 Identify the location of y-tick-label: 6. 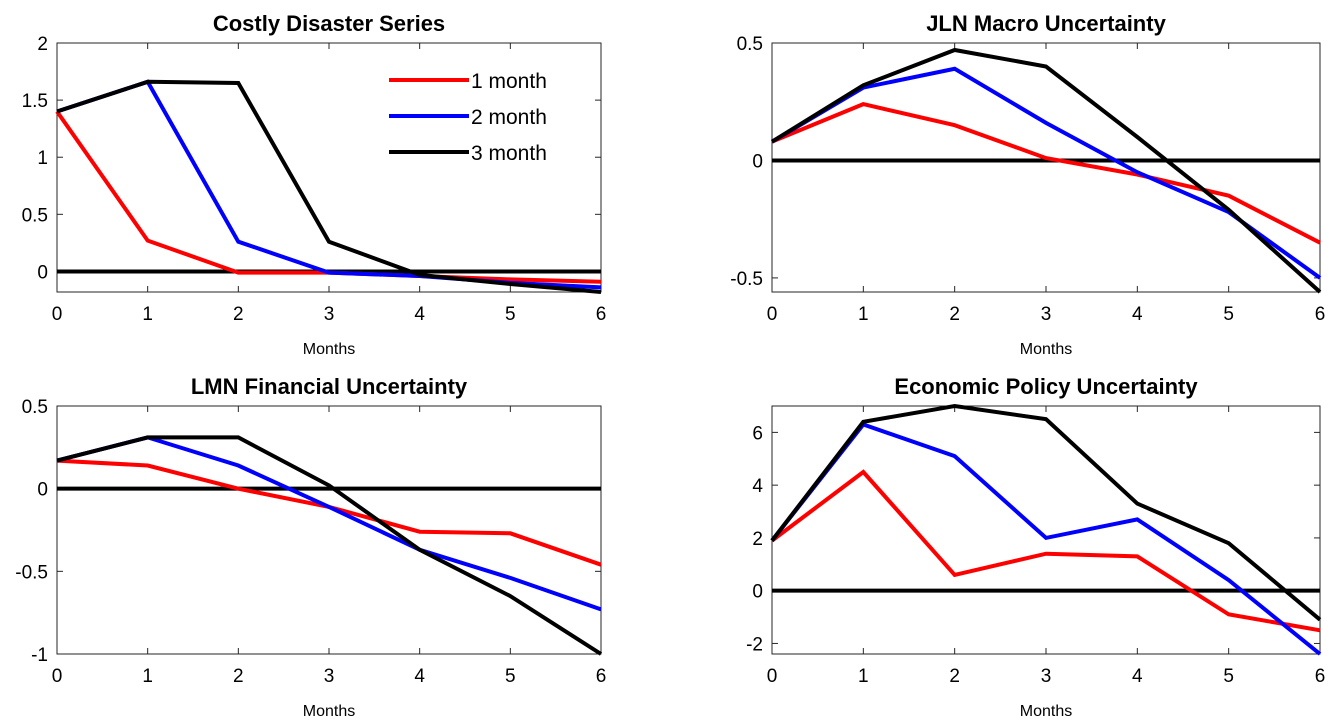
(757, 433).